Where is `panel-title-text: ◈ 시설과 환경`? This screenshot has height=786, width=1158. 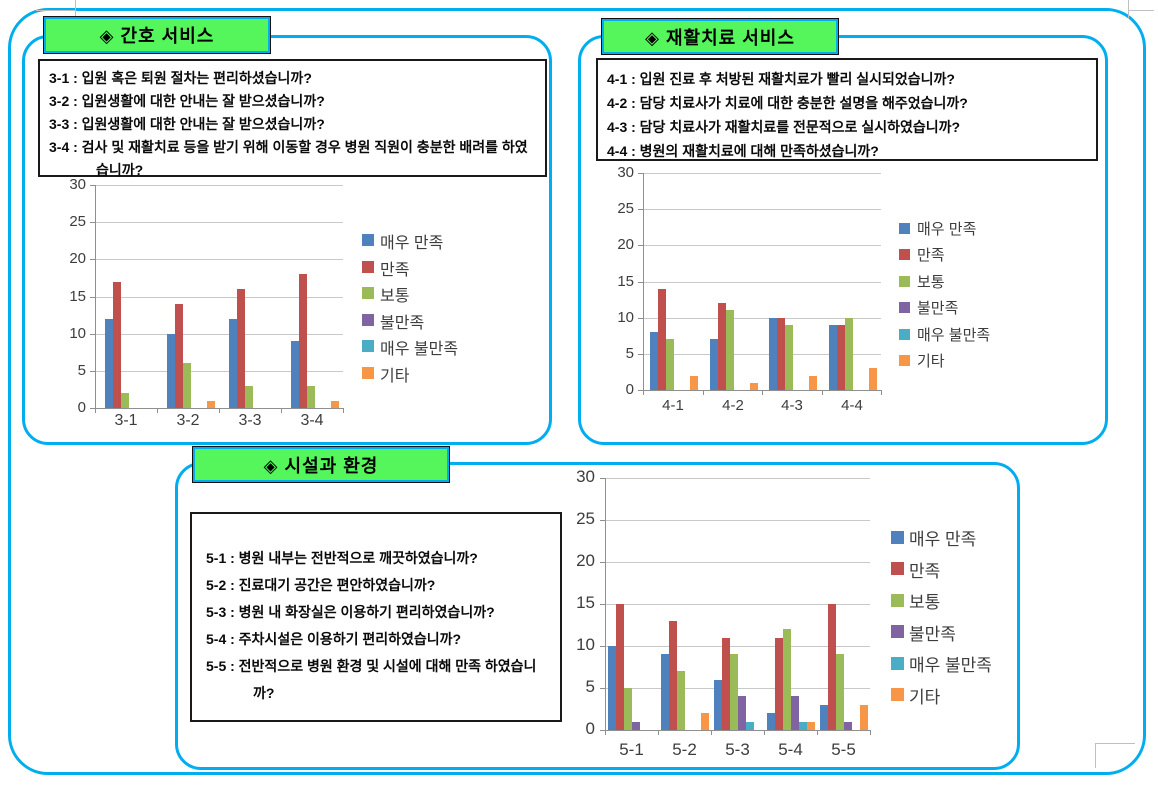 panel-title-text: ◈ 시설과 환경 is located at coordinates (321, 465).